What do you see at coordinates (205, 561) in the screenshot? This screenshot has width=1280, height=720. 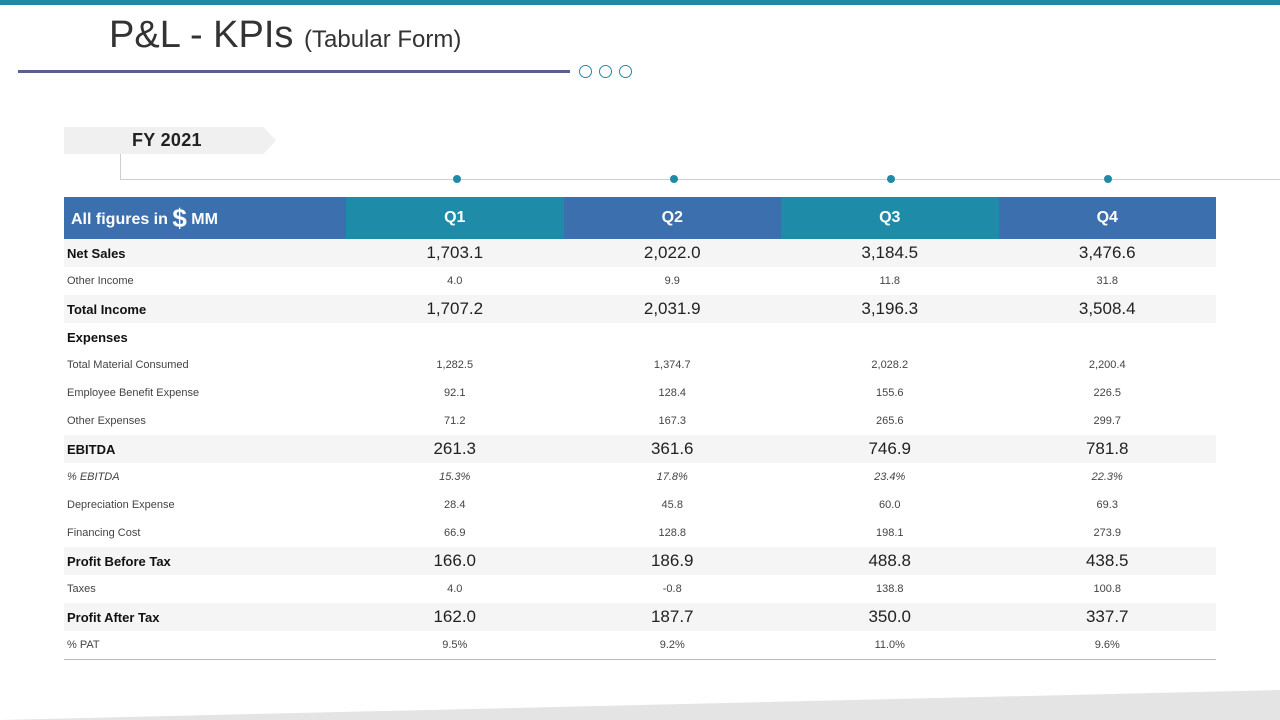 I see `row-label: Profit Before Tax` at bounding box center [205, 561].